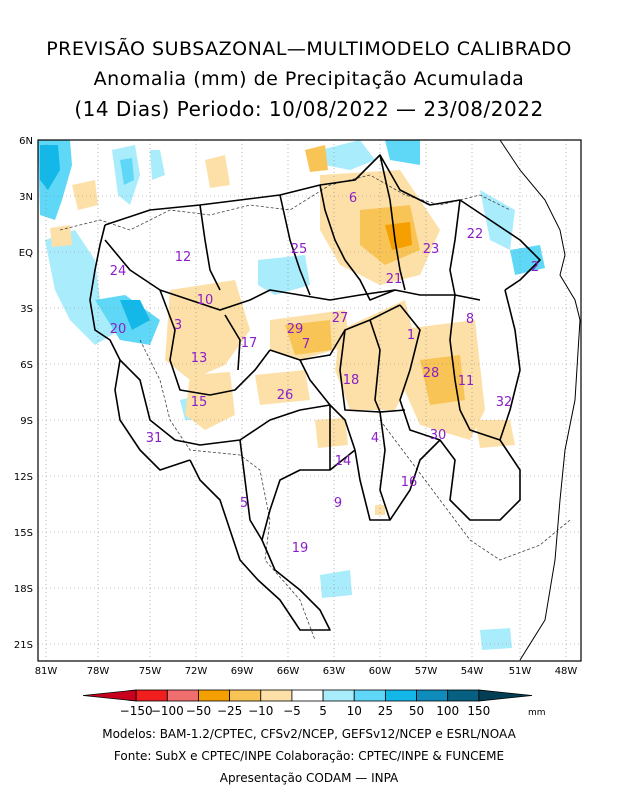 The height and width of the screenshot is (800, 618). Describe the element at coordinates (338, 503) in the screenshot. I see `basin-label: 9` at that location.